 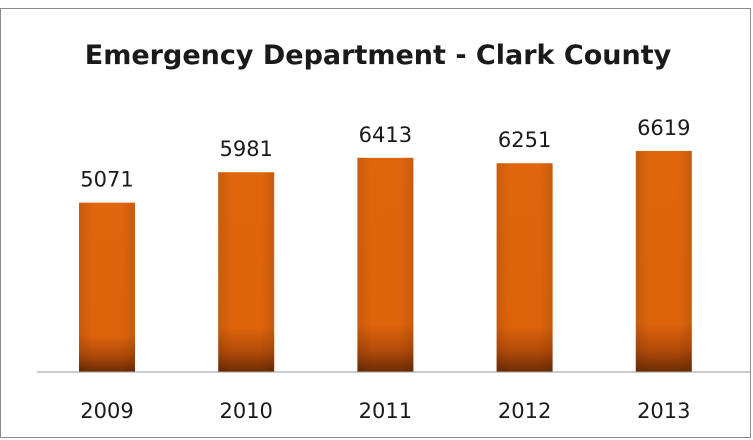 I want to click on x-tick-label-2009: 2009, so click(x=106, y=411).